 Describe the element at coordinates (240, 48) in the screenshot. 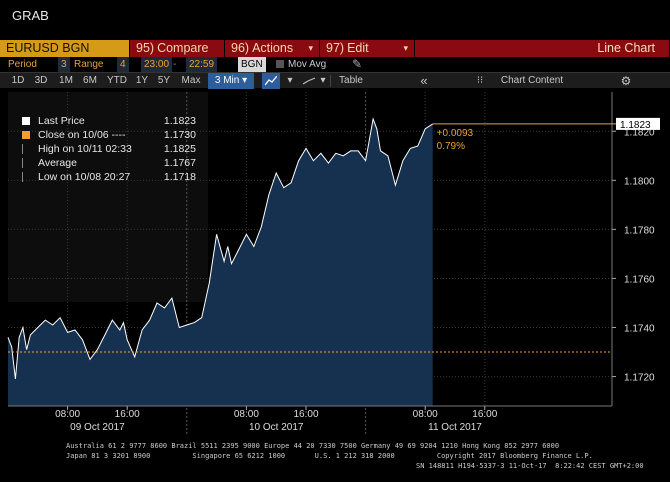

I see `actions-shortcut: 96)` at that location.